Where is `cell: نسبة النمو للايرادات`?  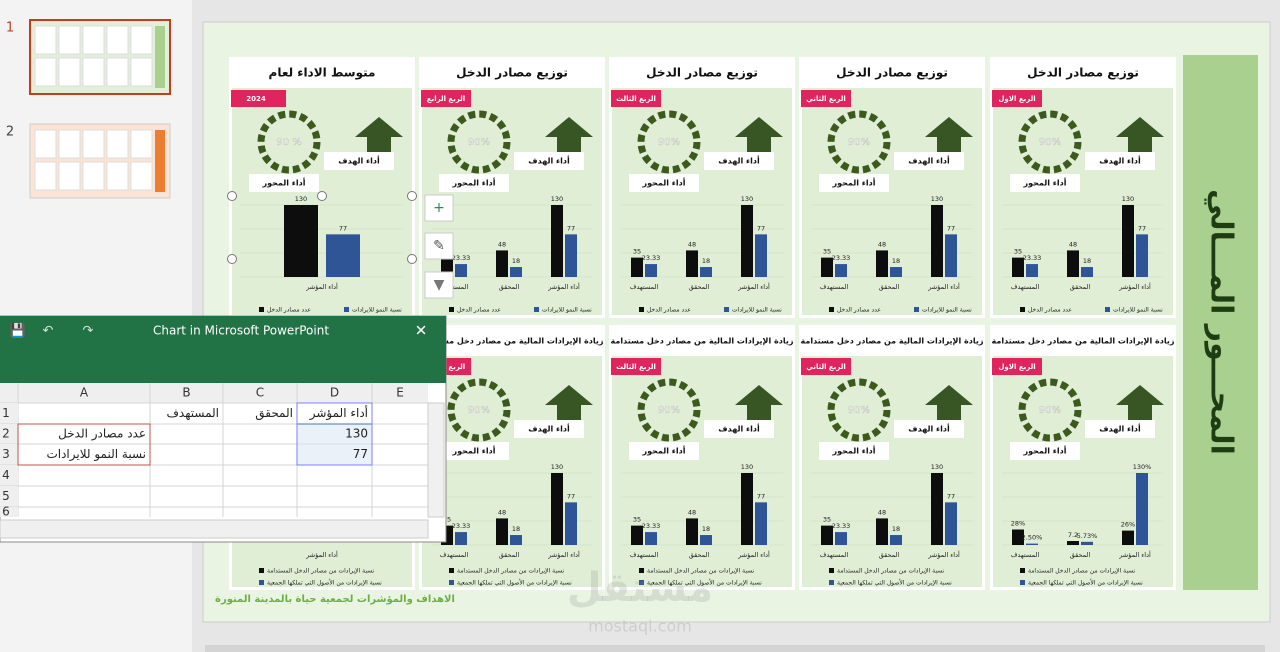
cell: نسبة النمو للايرادات is located at coordinates (96, 454).